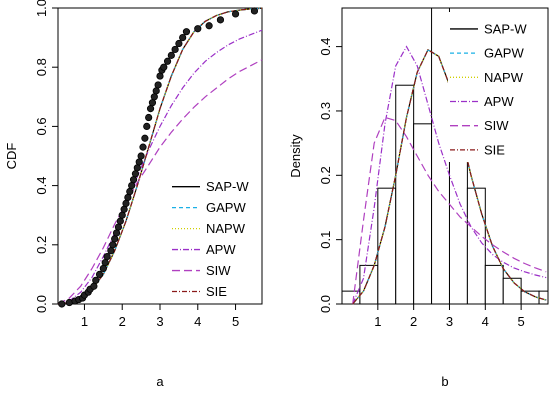 This screenshot has height=400, width=550. Describe the element at coordinates (41, 126) in the screenshot. I see `y-tick-label: 0.6` at that location.